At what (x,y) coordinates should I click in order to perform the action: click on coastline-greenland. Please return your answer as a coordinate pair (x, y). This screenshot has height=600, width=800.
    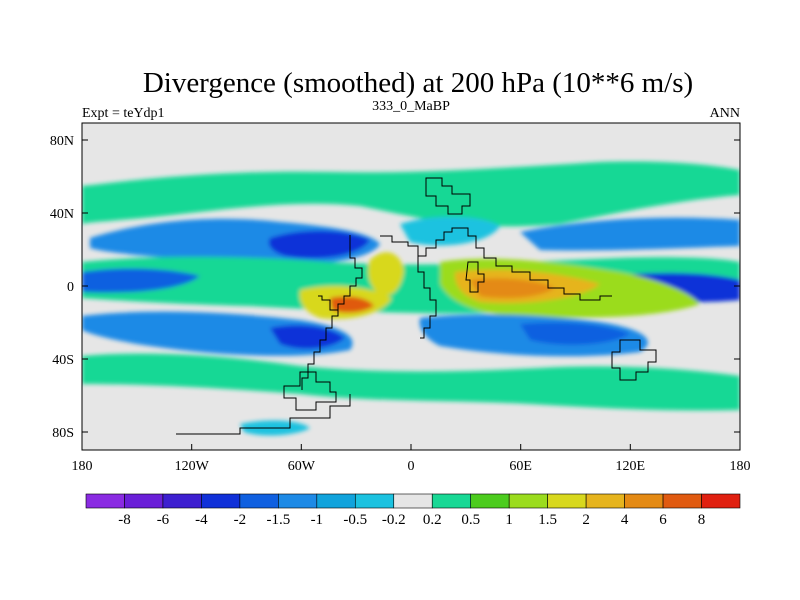
    Looking at the image, I should click on (448, 196).